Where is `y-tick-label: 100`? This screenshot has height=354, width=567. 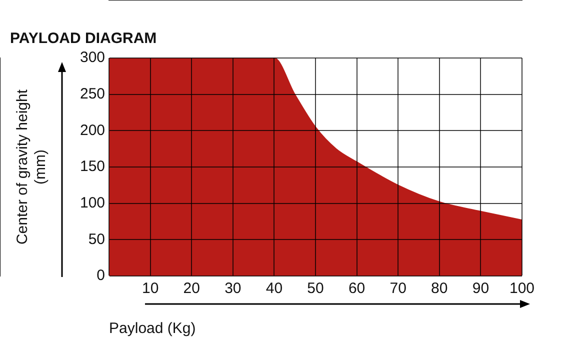 y-tick-label: 100 is located at coordinates (93, 203).